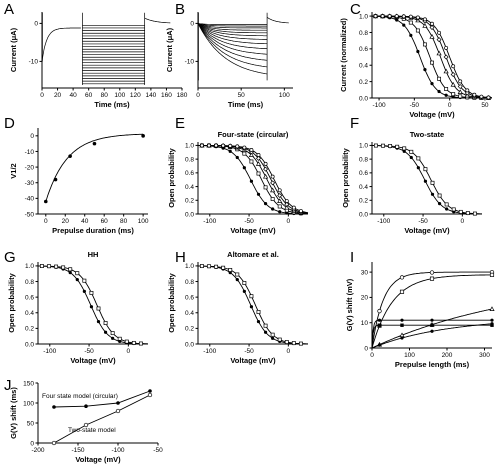  I want to click on panel-letter-c: C, so click(355, 9).